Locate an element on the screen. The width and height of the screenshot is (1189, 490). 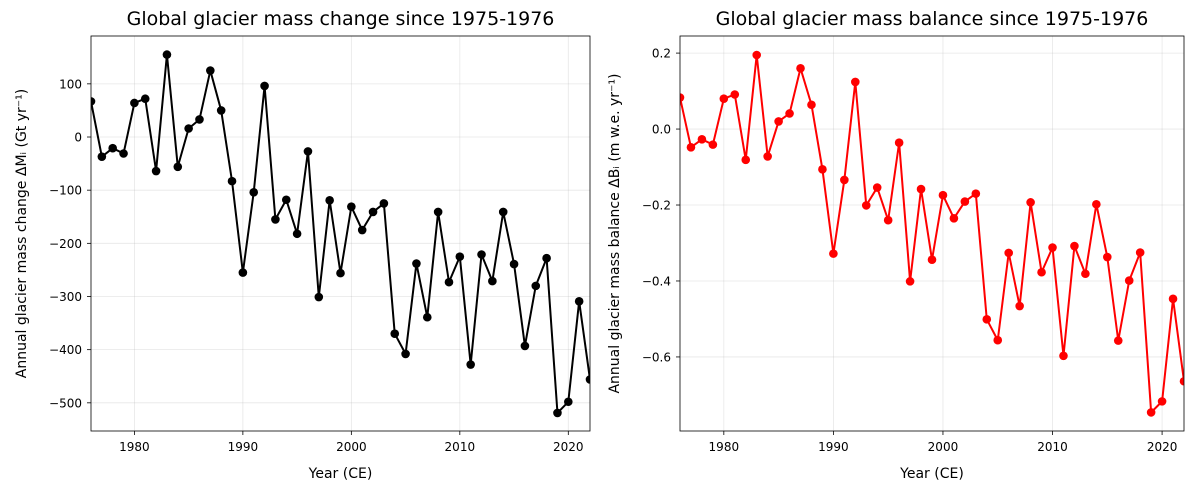
y-tick-label: 0.2 is located at coordinates (661, 54).